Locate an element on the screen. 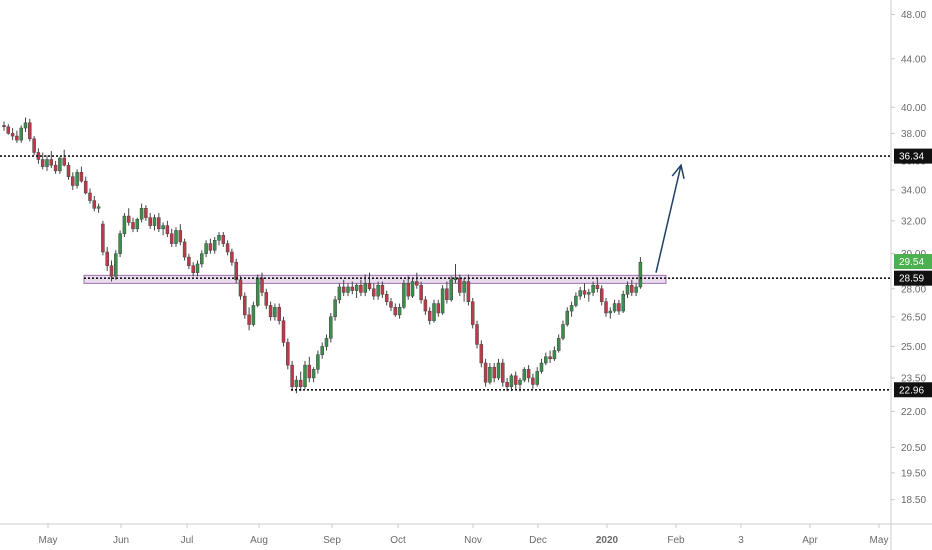 This screenshot has height=550, width=932. y-tick-label: 19.50 is located at coordinates (913, 473).